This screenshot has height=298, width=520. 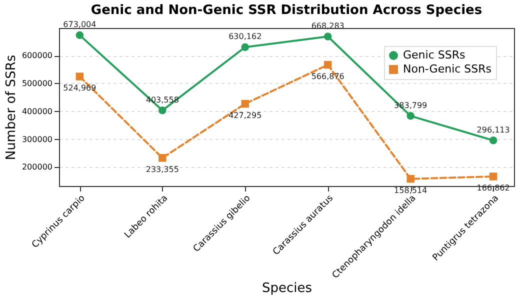 What do you see at coordinates (286, 10) in the screenshot?
I see `chart-title: Genic and Non-Genic SSR Distribution Across Species` at bounding box center [286, 10].